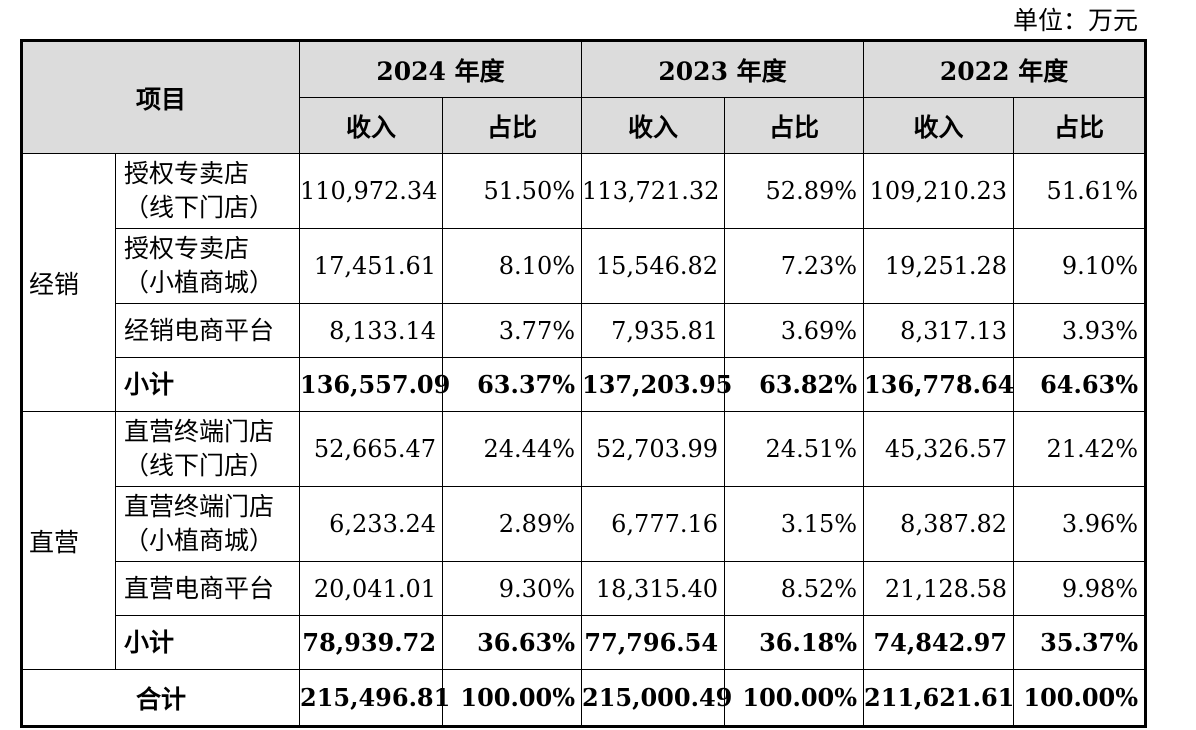 This screenshot has height=730, width=1196. I want to click on table-cell: 3.96%, so click(1080, 524).